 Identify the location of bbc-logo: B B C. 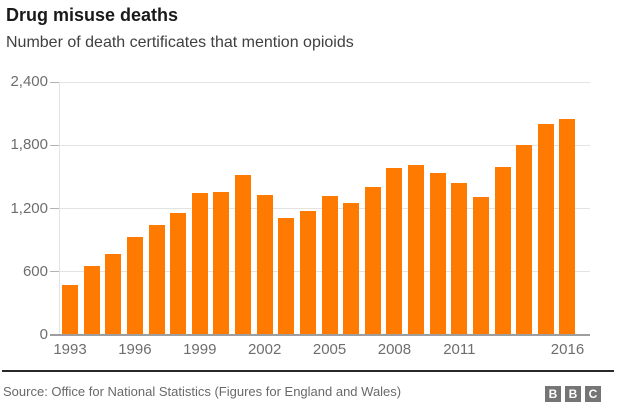
(573, 394).